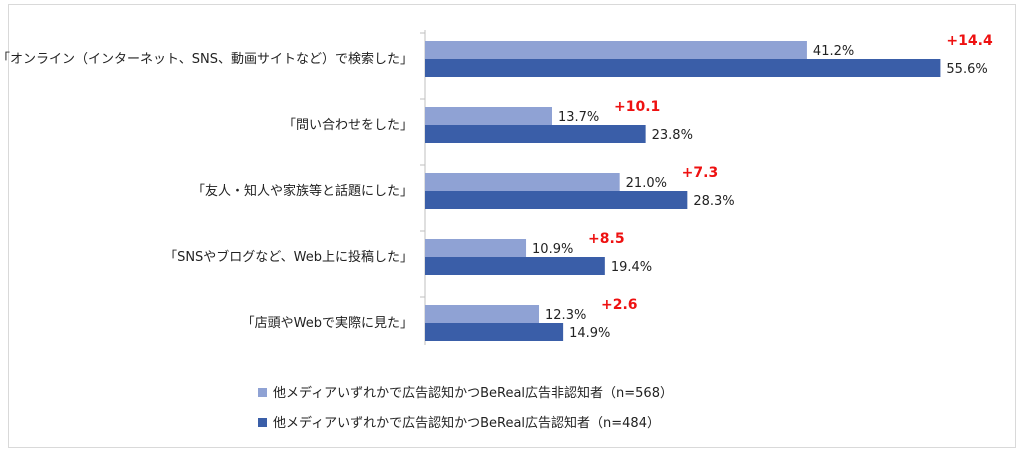  What do you see at coordinates (646, 183) in the screenshot?
I see `data-label: 21.0%` at bounding box center [646, 183].